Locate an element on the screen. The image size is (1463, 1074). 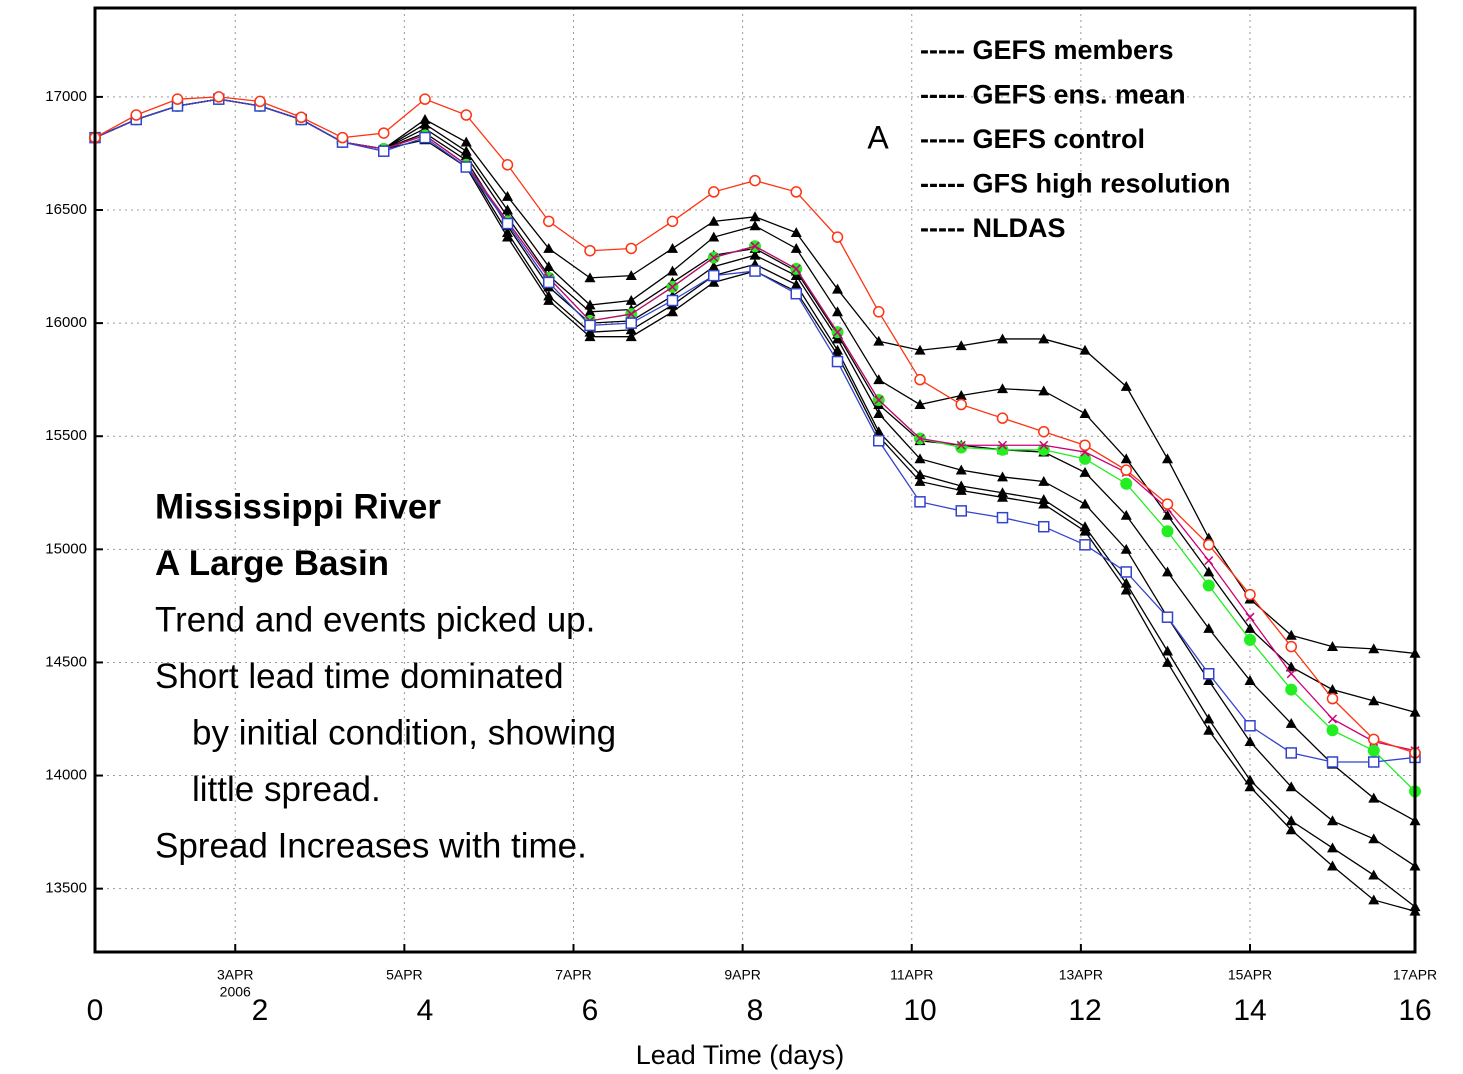
x-tick-label: 16 is located at coordinates (1414, 1010).